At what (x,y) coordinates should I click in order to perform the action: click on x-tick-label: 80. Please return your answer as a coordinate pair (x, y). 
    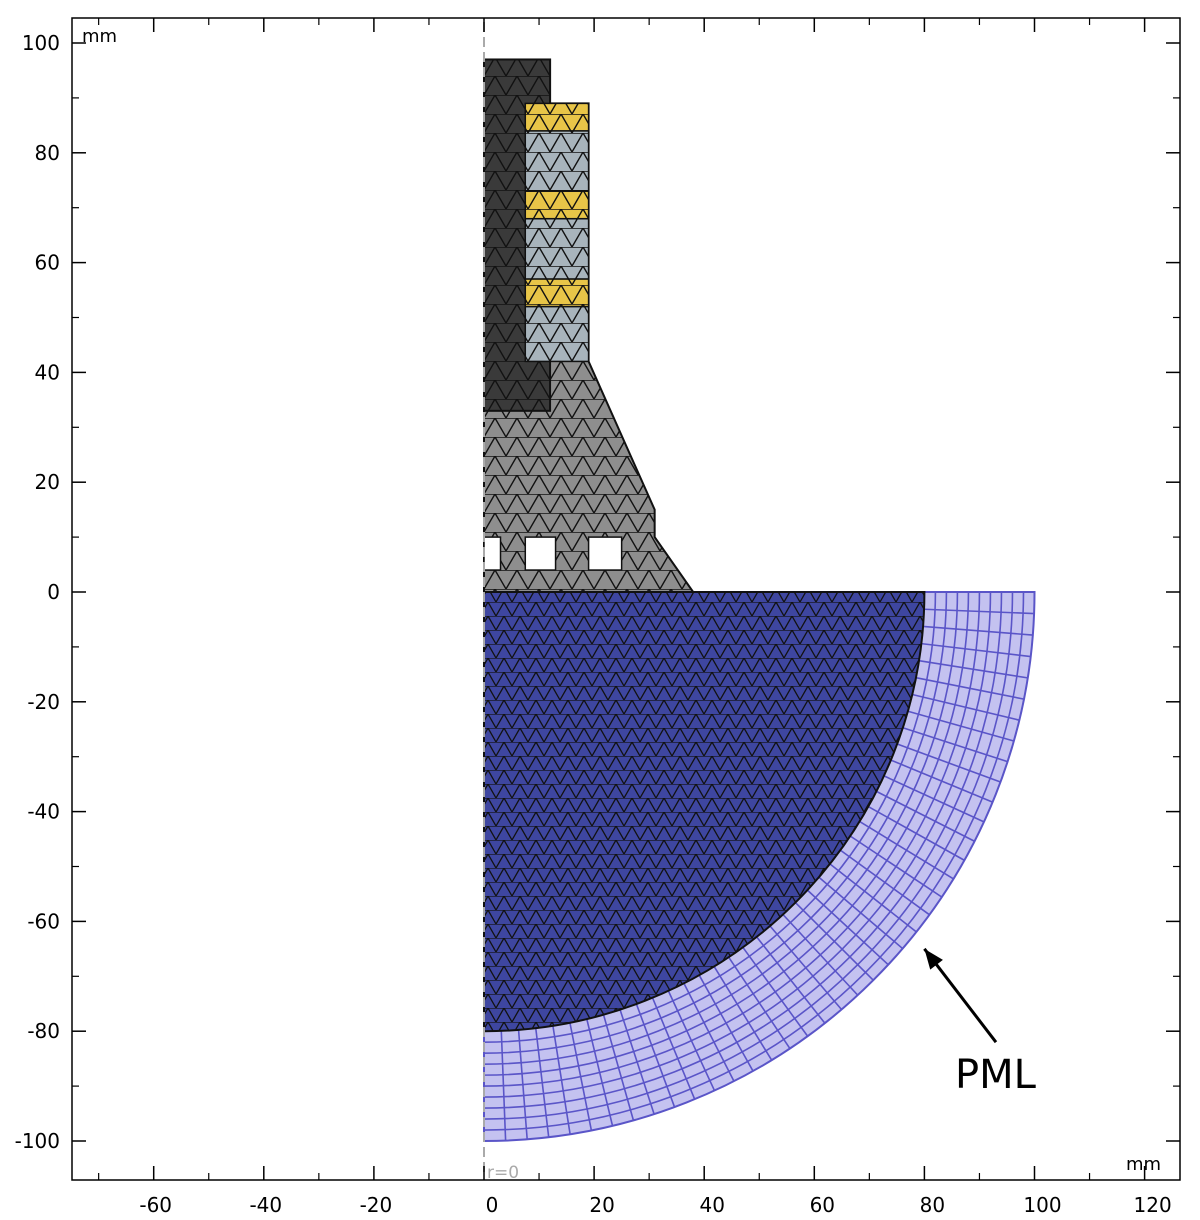
    Looking at the image, I should click on (932, 1205).